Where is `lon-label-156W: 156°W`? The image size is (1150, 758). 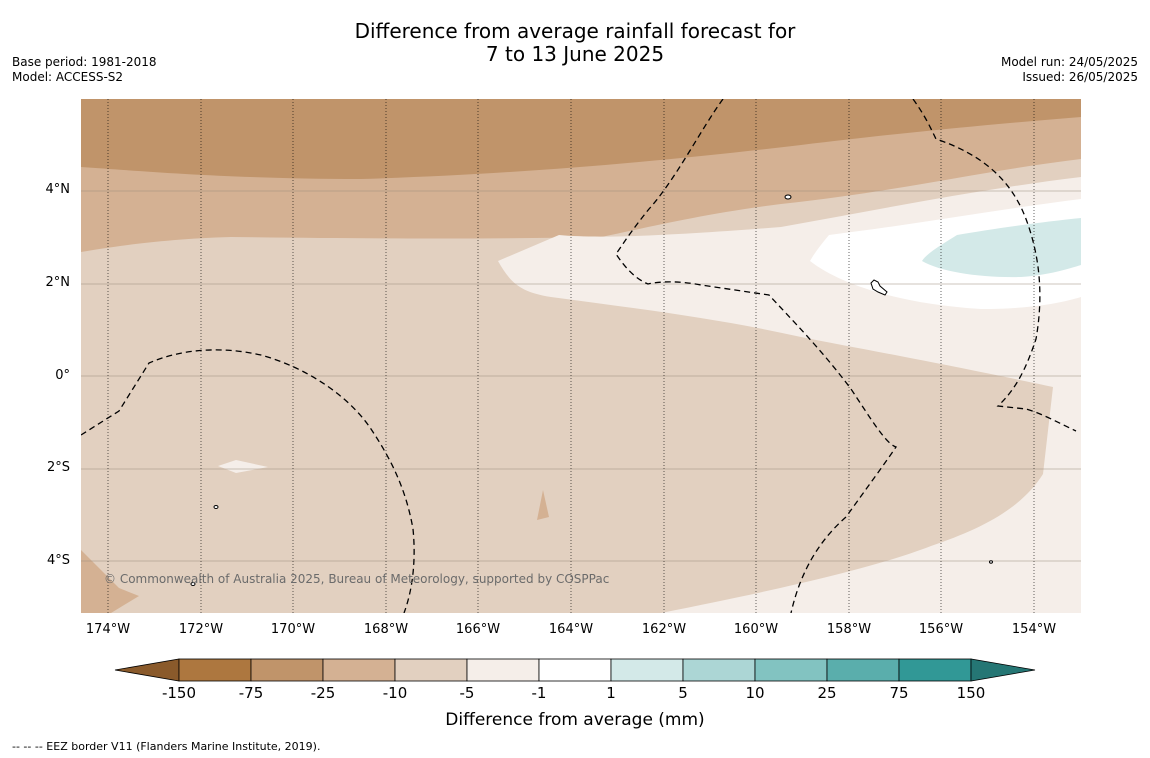 lon-label-156W: 156°W is located at coordinates (941, 629).